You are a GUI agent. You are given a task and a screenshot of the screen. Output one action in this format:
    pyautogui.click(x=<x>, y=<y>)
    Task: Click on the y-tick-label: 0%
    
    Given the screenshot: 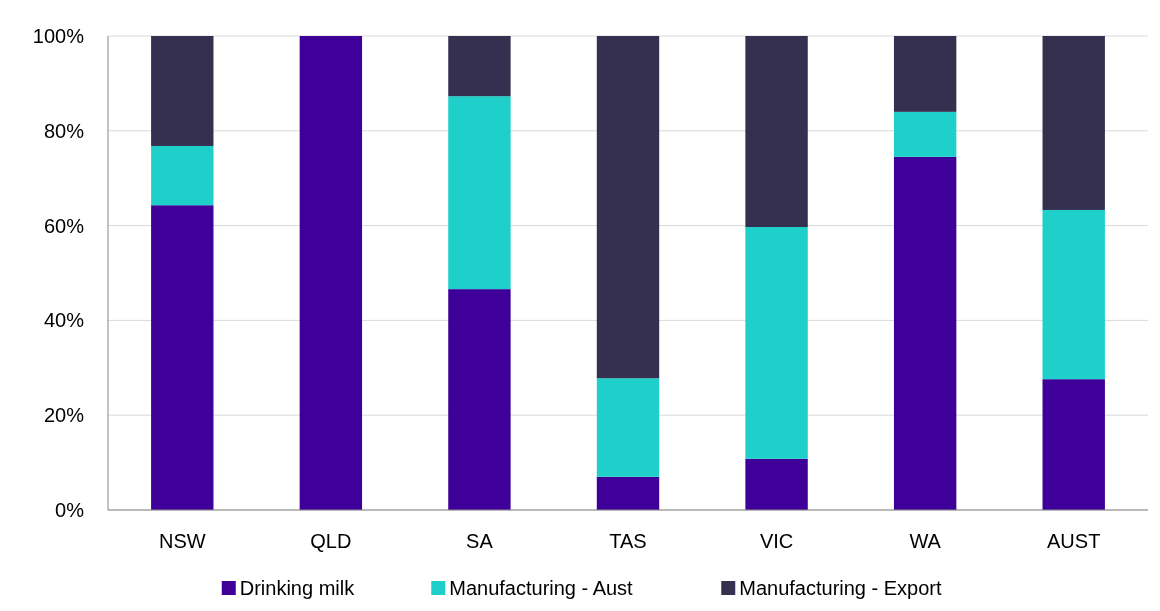 What is the action you would take?
    pyautogui.click(x=70, y=510)
    